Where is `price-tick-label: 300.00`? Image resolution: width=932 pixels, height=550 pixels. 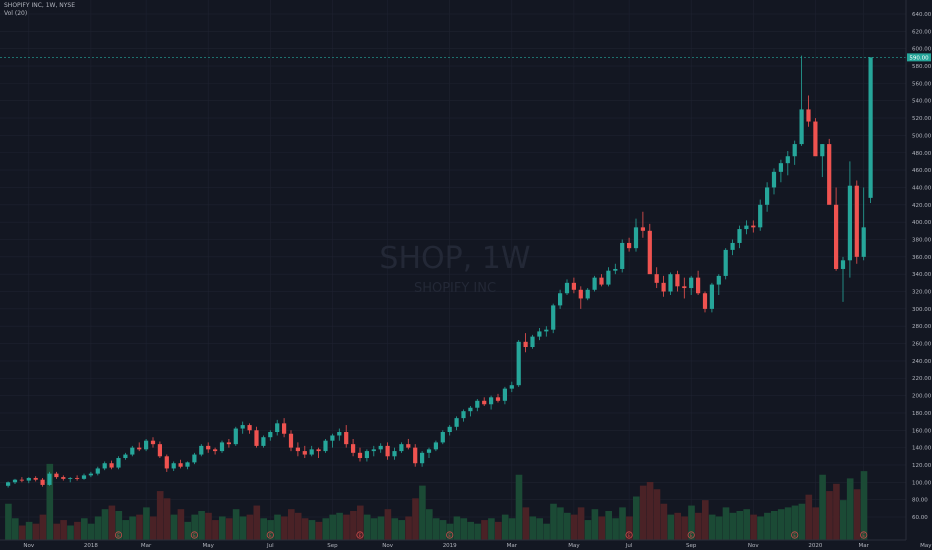 price-tick-label: 300.00 is located at coordinates (922, 310).